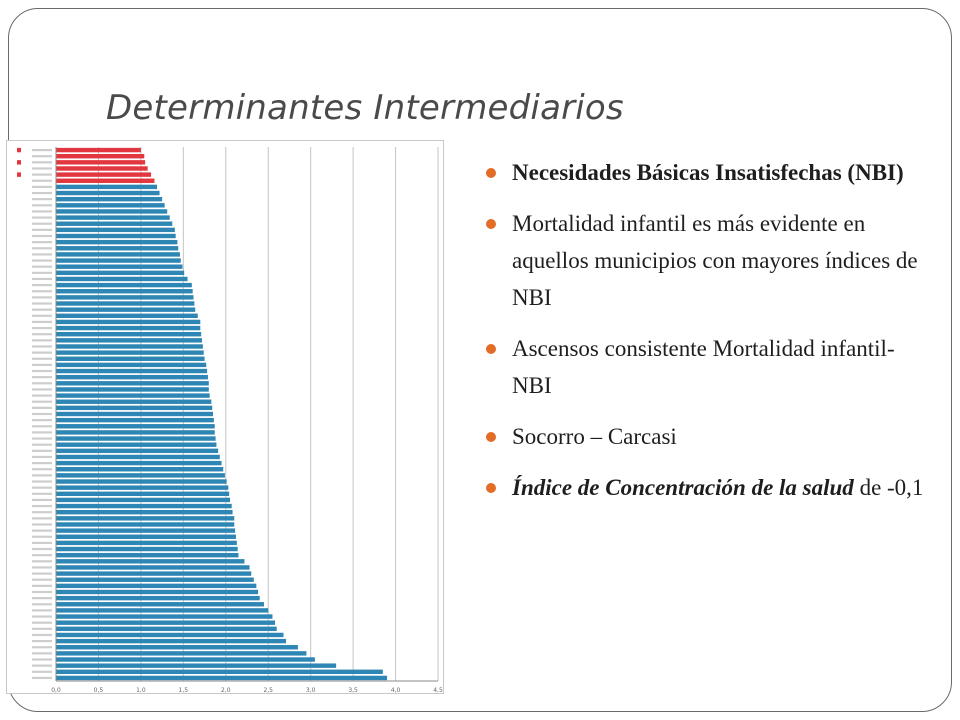 The image size is (960, 720). I want to click on slide-title: Determinantes Intermediarios, so click(365, 108).